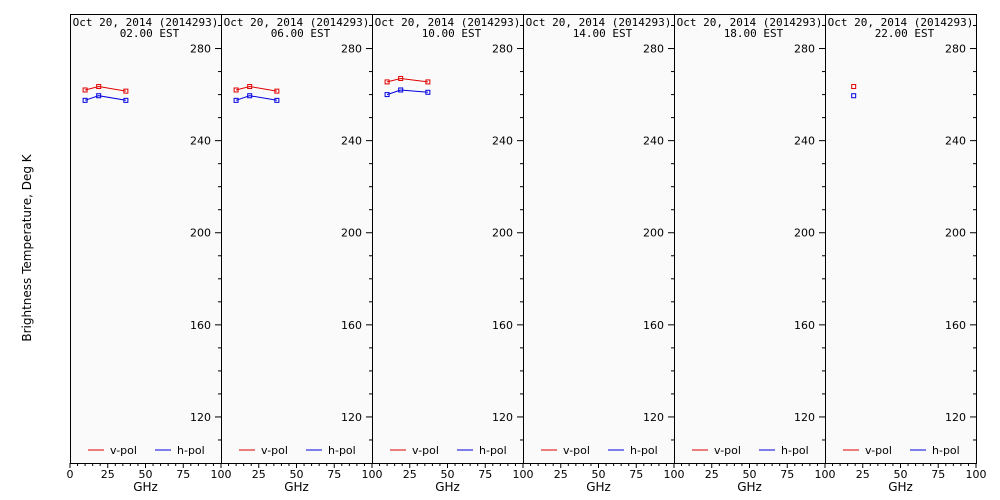  What do you see at coordinates (905, 33) in the screenshot?
I see `panel-subtitle: 22.00 EST` at bounding box center [905, 33].